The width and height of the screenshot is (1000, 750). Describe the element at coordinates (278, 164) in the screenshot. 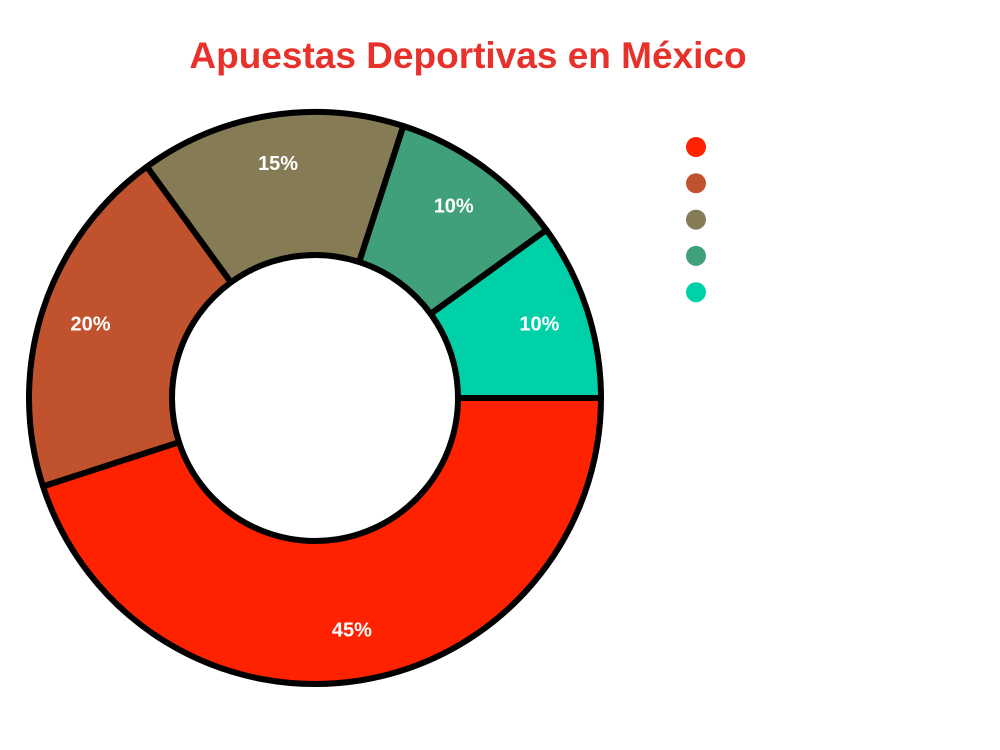

I see `value-label: 15%` at that location.